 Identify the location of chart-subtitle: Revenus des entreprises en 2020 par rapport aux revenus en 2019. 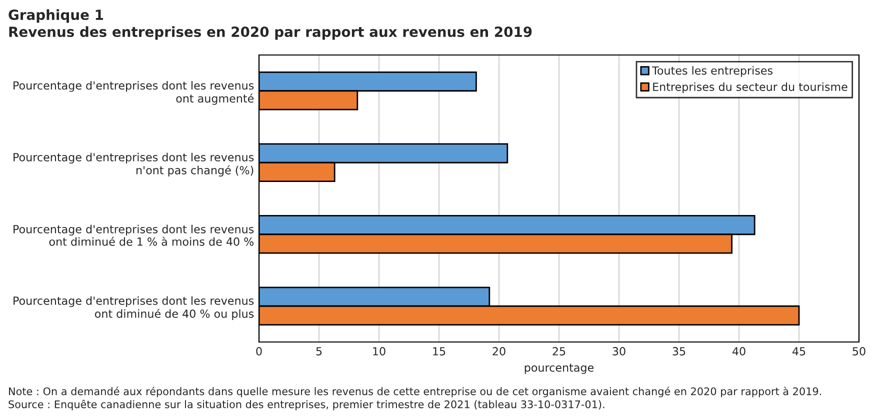
(270, 33).